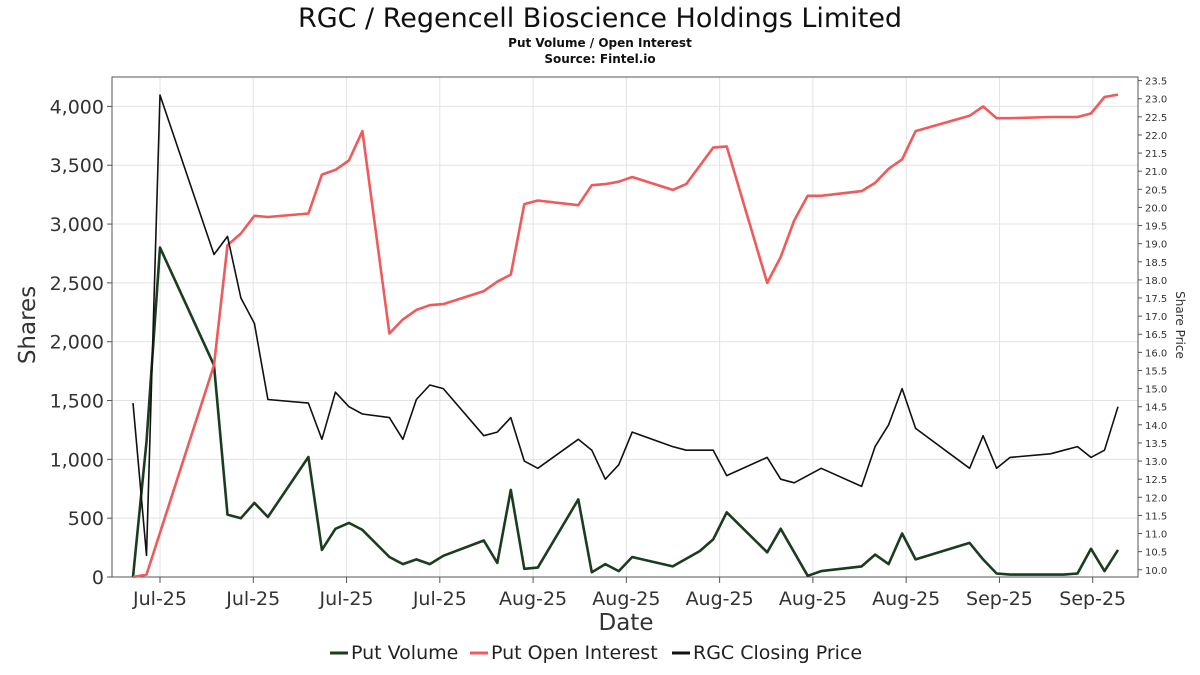 The height and width of the screenshot is (675, 1200). What do you see at coordinates (28, 325) in the screenshot?
I see `y-axis-label: Shares` at bounding box center [28, 325].